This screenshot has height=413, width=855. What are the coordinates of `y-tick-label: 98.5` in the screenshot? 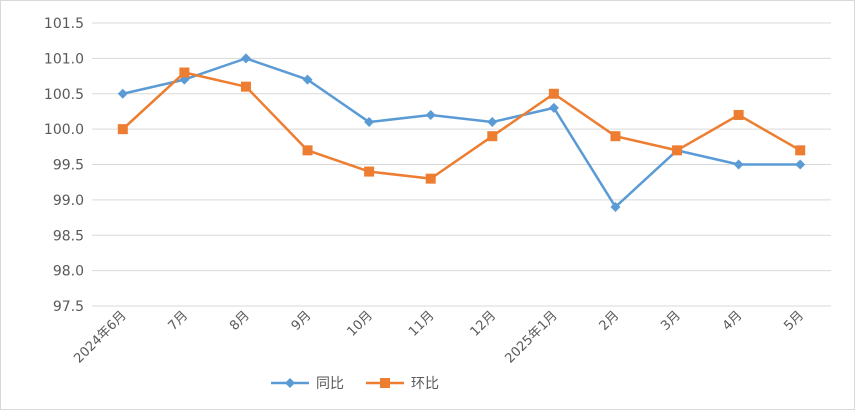 It's located at (68, 236).